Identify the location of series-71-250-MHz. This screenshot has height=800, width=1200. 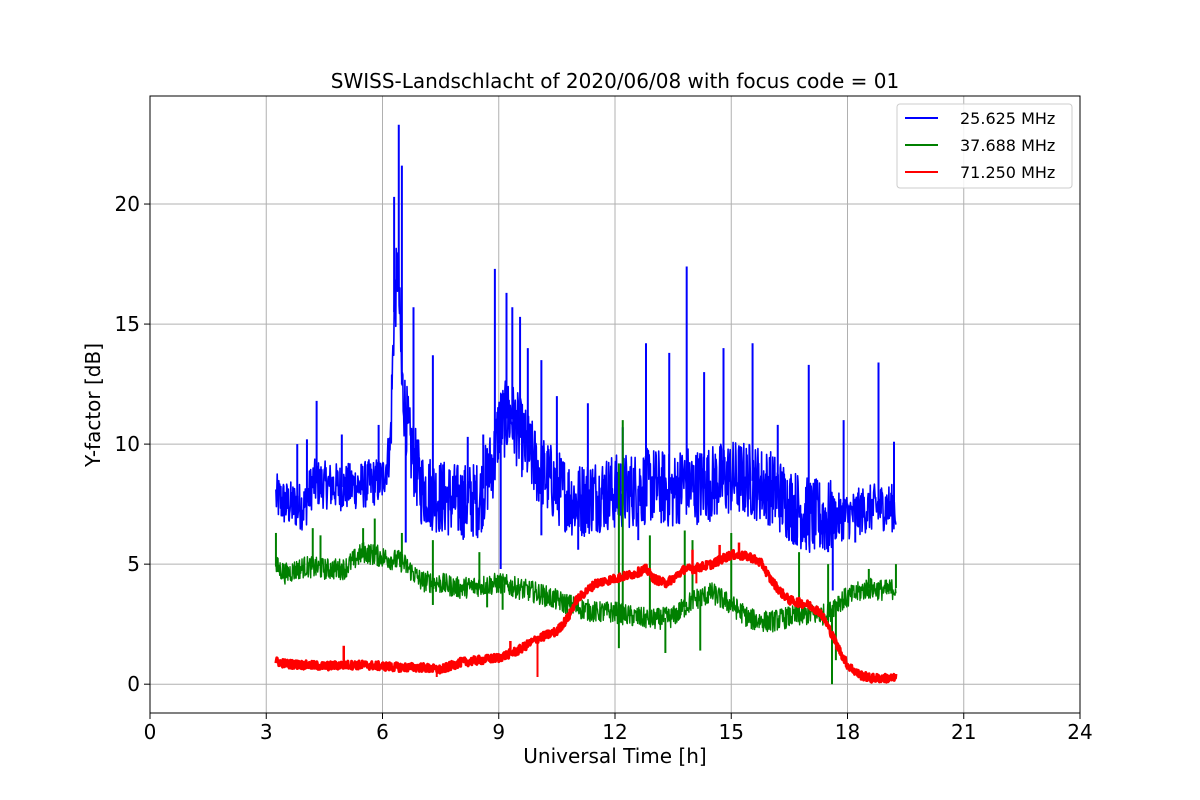
(586, 613).